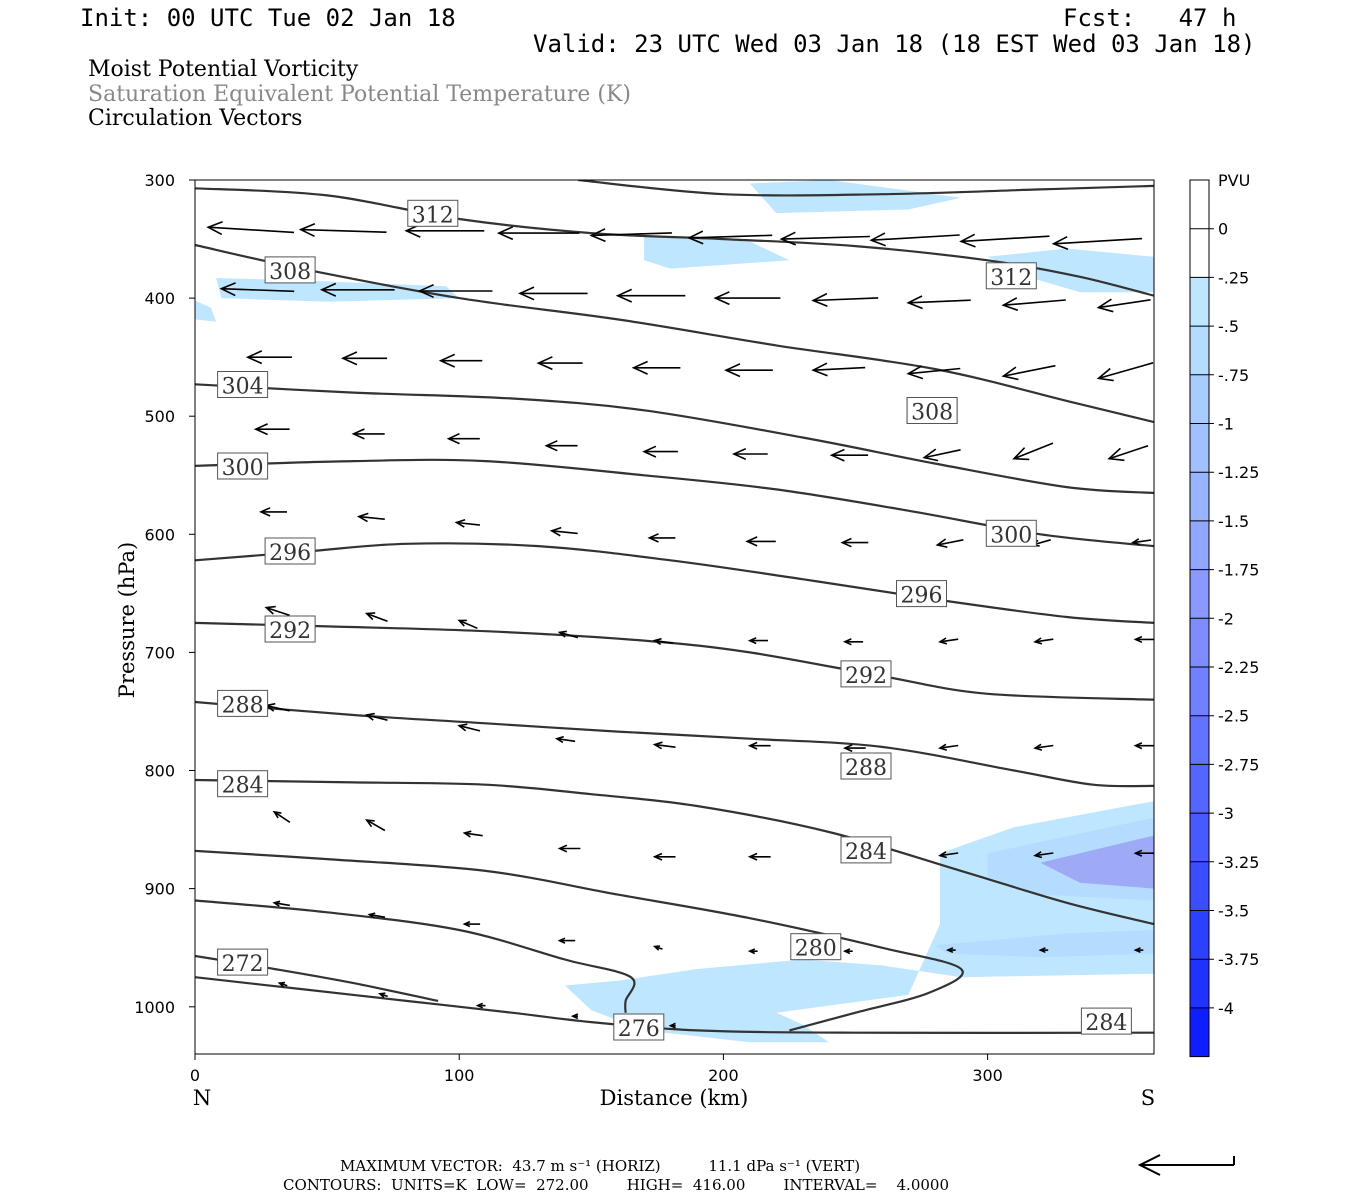 This screenshot has width=1350, height=1200. I want to click on contour-label: 304, so click(243, 387).